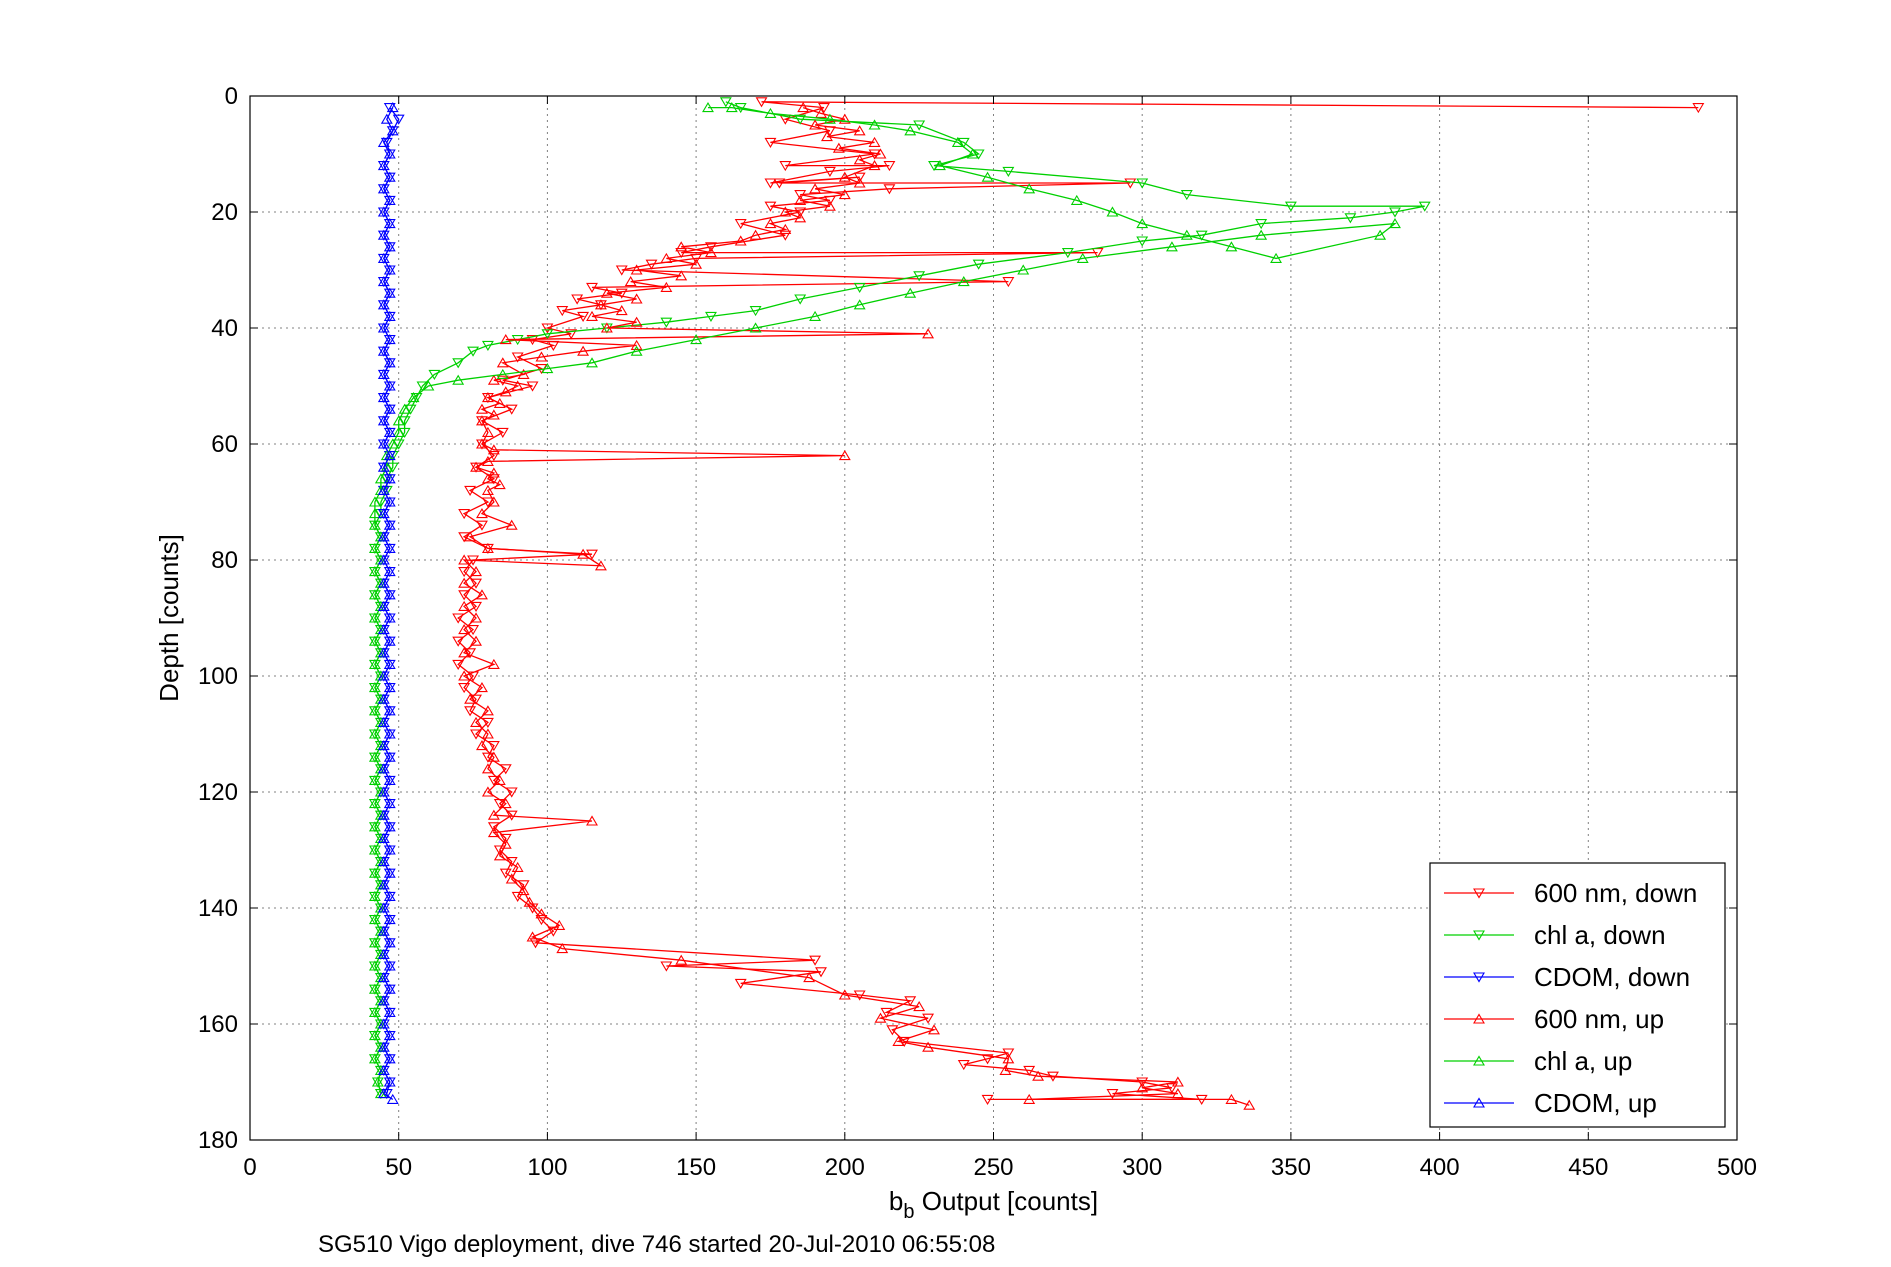 The height and width of the screenshot is (1267, 1891). I want to click on y-tick-label: 140, so click(218, 908).